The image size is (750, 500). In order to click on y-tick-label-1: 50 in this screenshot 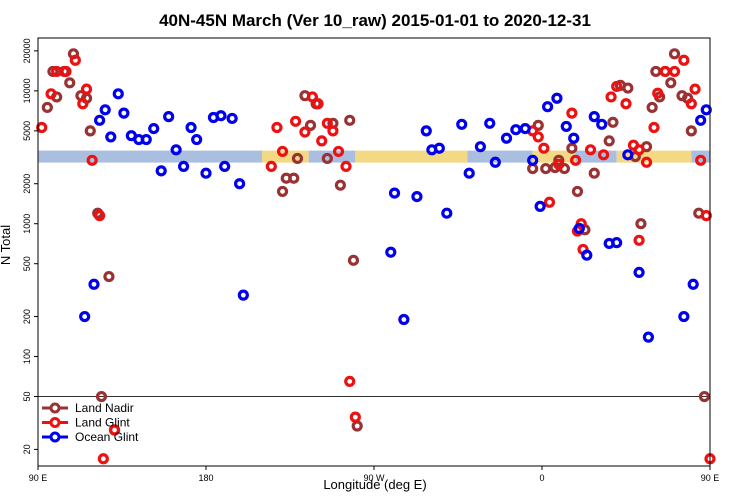, I will do `click(27, 397)`.